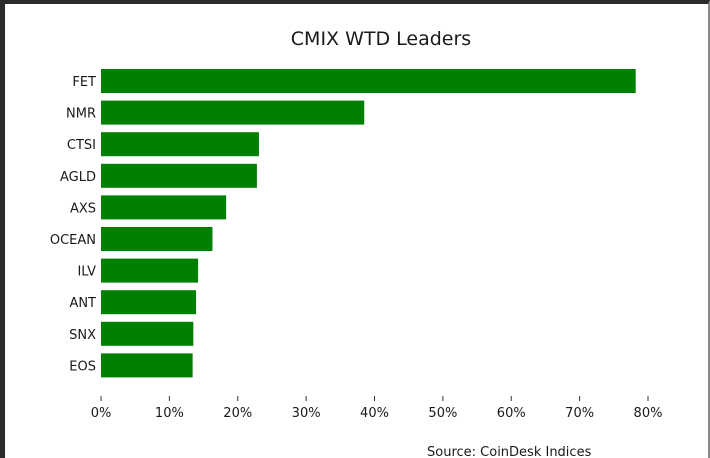 This screenshot has width=710, height=458. What do you see at coordinates (82, 335) in the screenshot?
I see `y-tick-label-snx: SNX` at bounding box center [82, 335].